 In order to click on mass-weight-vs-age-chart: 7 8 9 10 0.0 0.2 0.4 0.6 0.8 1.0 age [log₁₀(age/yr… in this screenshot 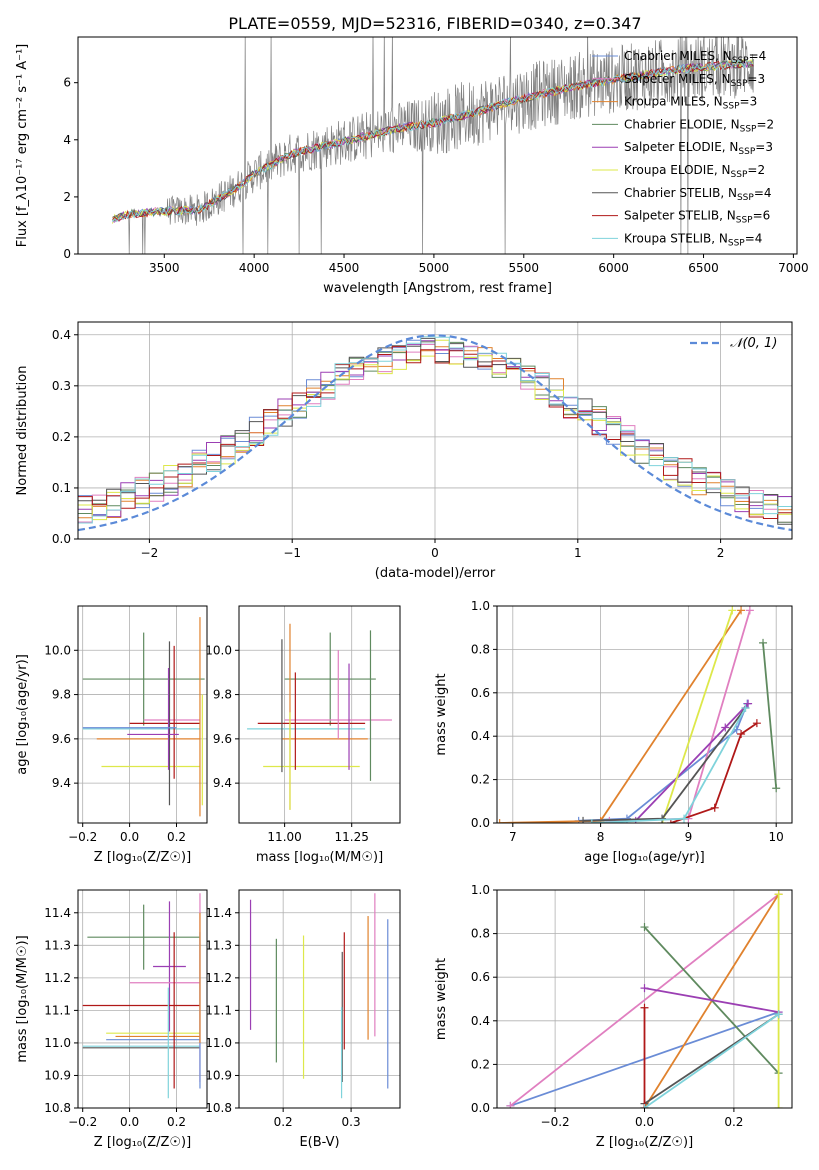, I will do `click(613, 732)`.